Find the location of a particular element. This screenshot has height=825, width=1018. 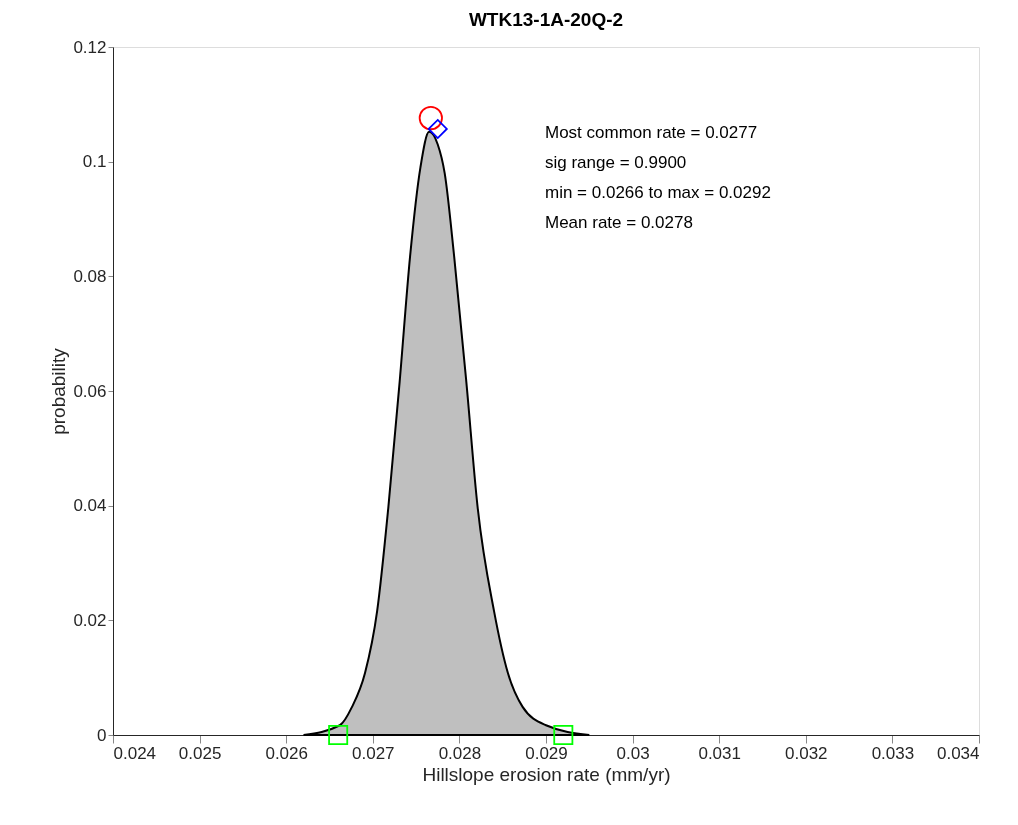

y-tick-label: 0.1 is located at coordinates (94, 162).